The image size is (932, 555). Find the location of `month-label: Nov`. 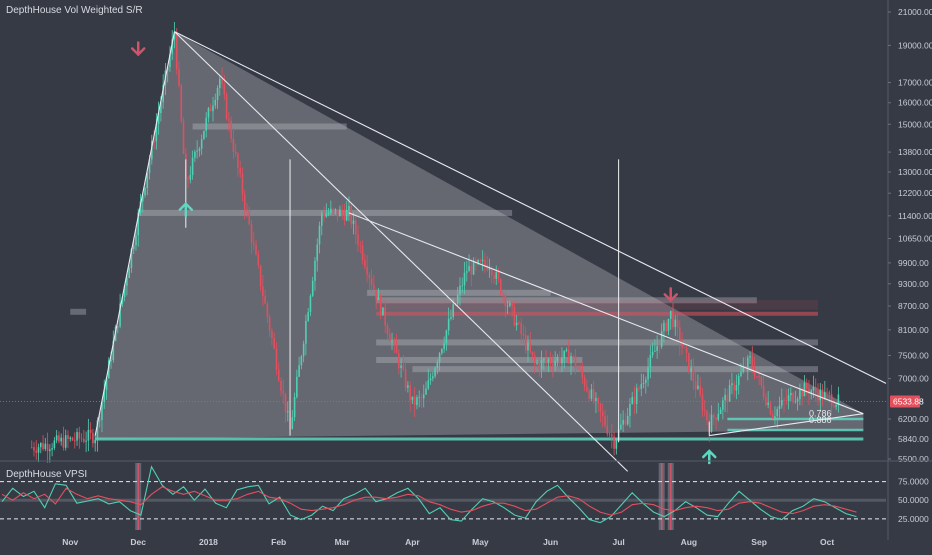

month-label: Nov is located at coordinates (70, 542).